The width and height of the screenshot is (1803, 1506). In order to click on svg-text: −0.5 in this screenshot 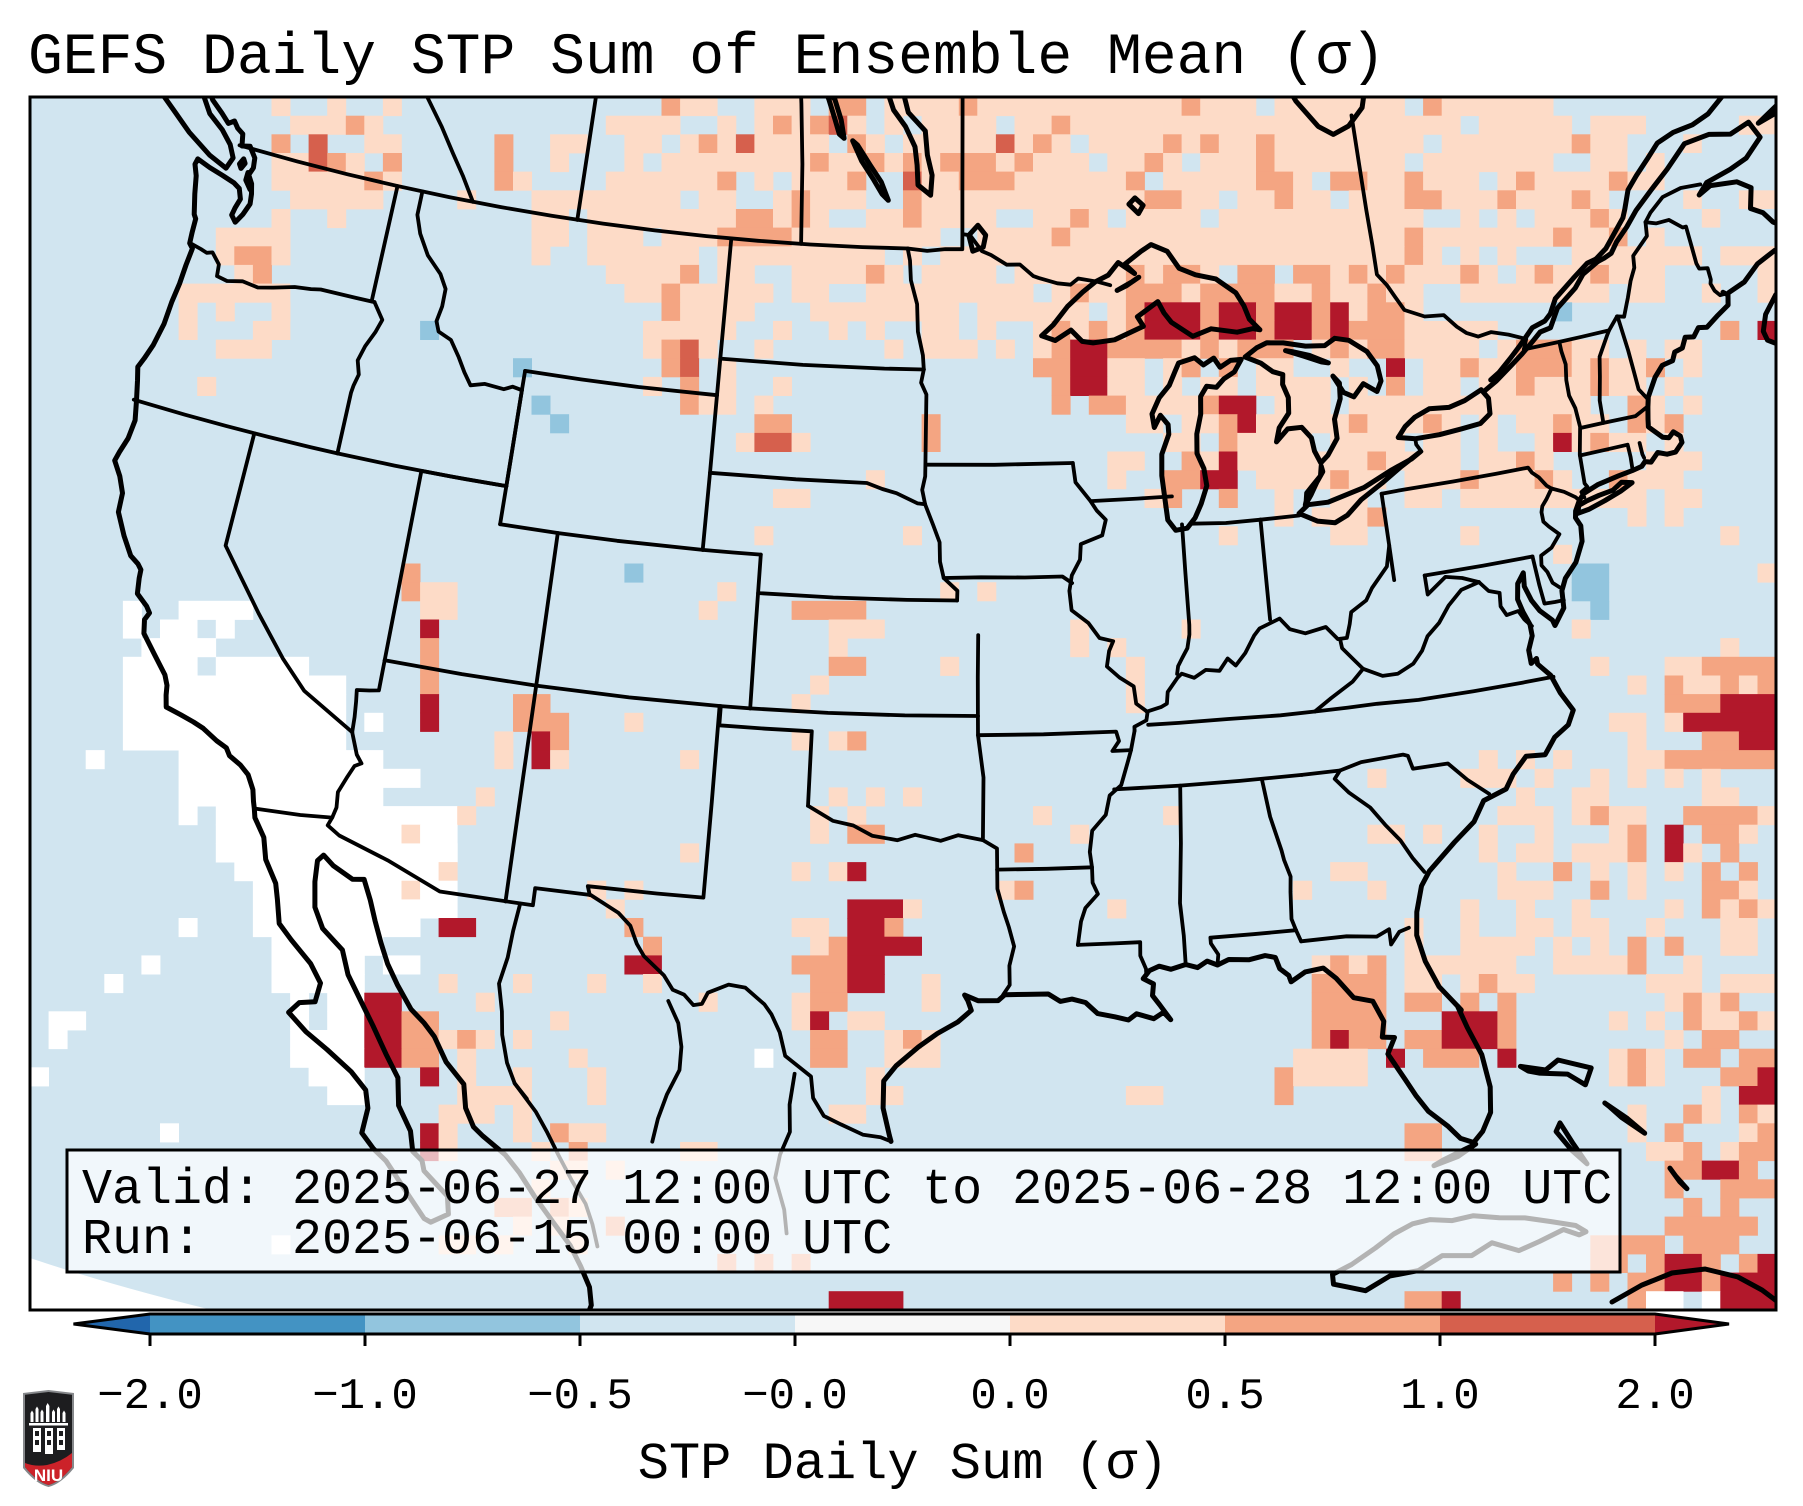, I will do `click(580, 1397)`.